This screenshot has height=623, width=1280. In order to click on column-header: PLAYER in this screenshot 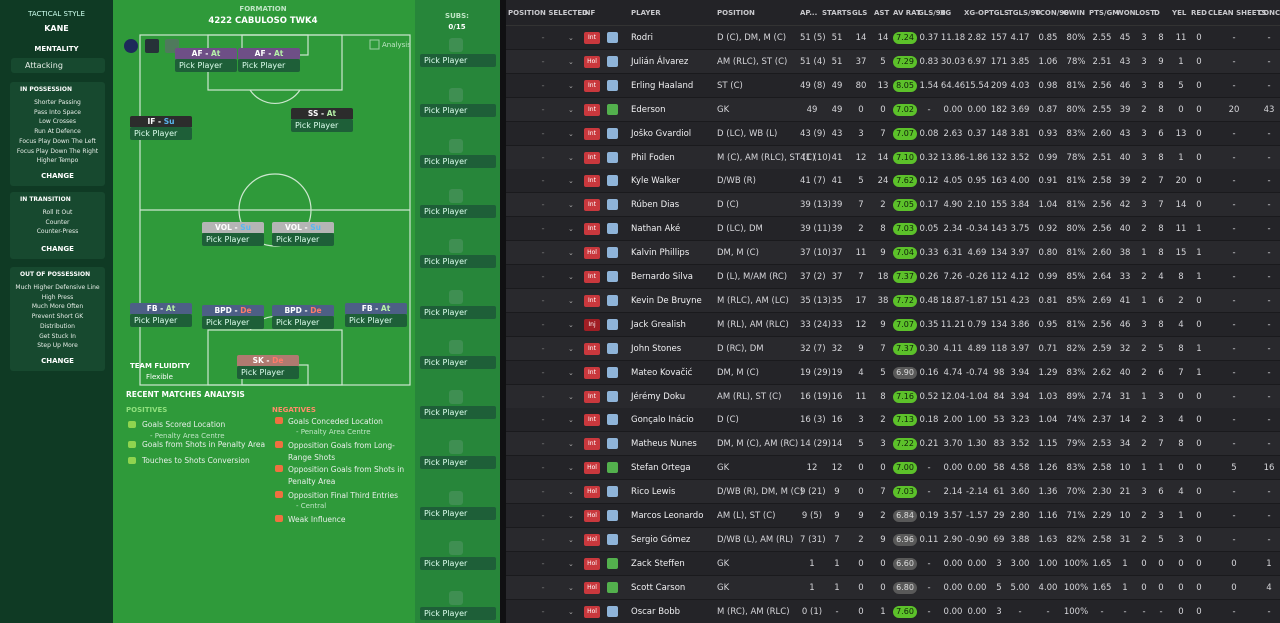, I will do `click(646, 13)`.